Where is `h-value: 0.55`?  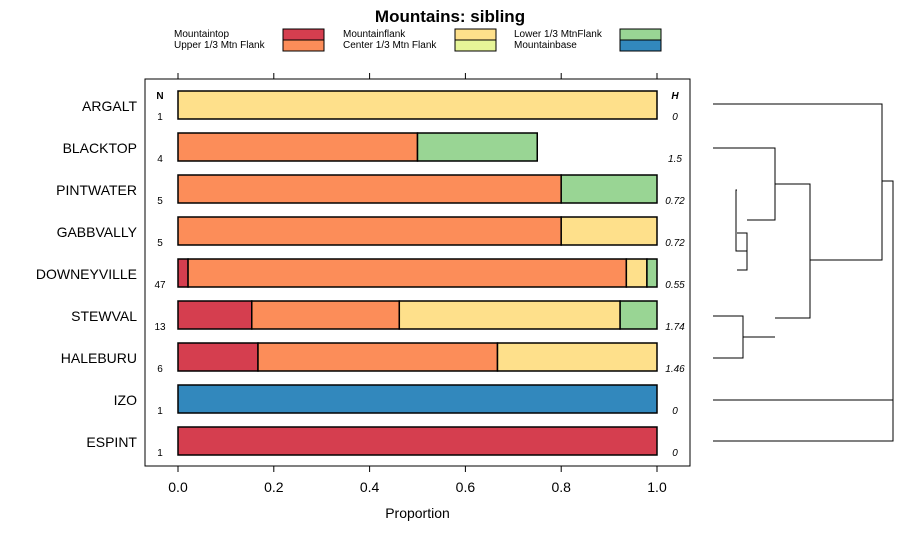 h-value: 0.55 is located at coordinates (675, 285).